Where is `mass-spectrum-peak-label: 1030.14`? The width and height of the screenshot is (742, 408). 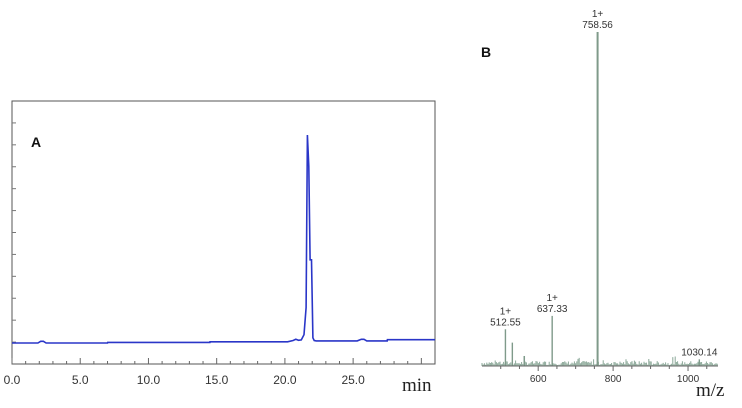
mass-spectrum-peak-label: 1030.14 is located at coordinates (699, 352).